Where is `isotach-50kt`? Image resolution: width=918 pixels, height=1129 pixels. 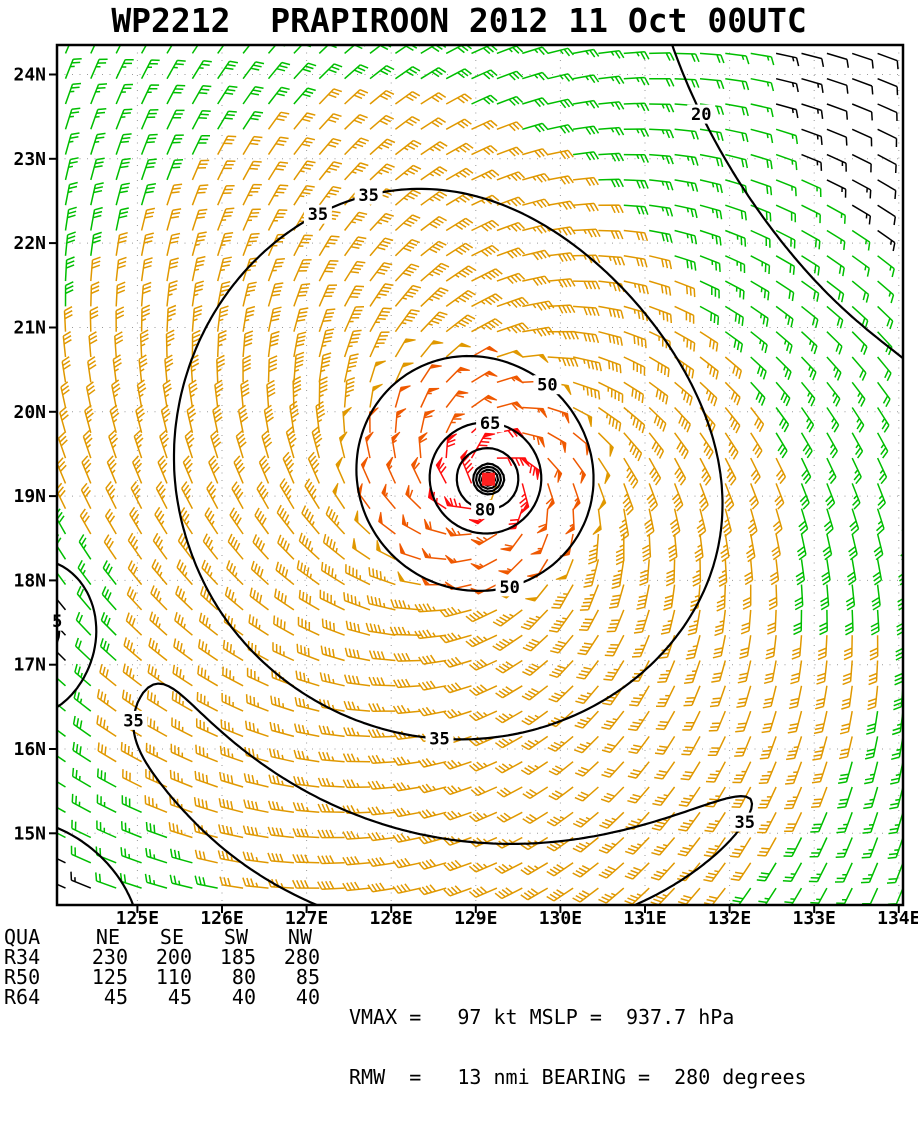
isotach-50kt is located at coordinates (475, 473).